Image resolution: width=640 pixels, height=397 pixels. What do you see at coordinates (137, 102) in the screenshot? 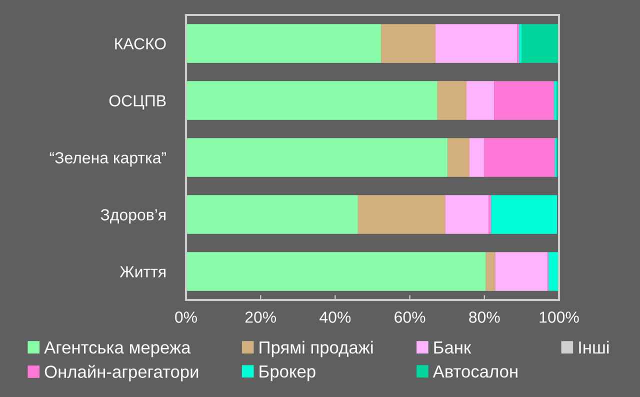
I see `y-tick-label: ОСЦПВ` at bounding box center [137, 102].